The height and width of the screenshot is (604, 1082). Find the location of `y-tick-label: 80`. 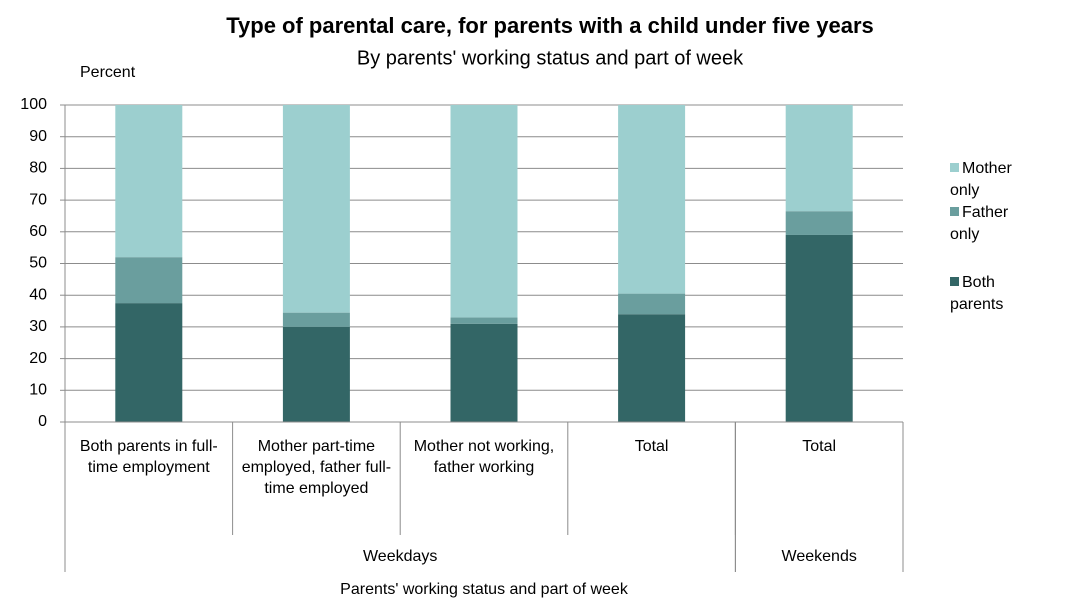

y-tick-label: 80 is located at coordinates (38, 168).